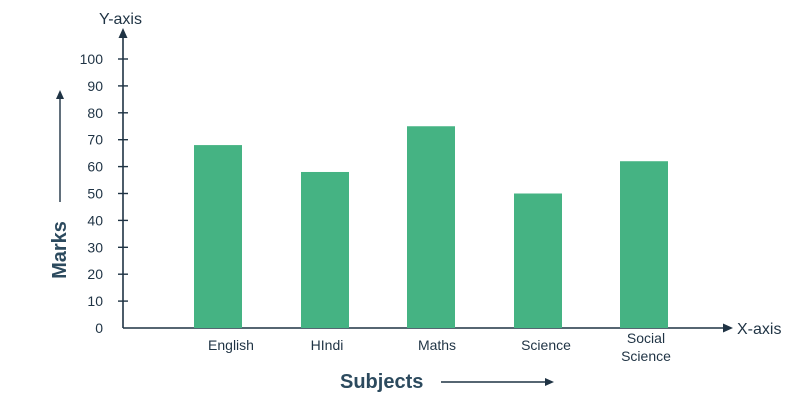 The width and height of the screenshot is (800, 400). What do you see at coordinates (327, 345) in the screenshot?
I see `x-category-label: HIndi` at bounding box center [327, 345].